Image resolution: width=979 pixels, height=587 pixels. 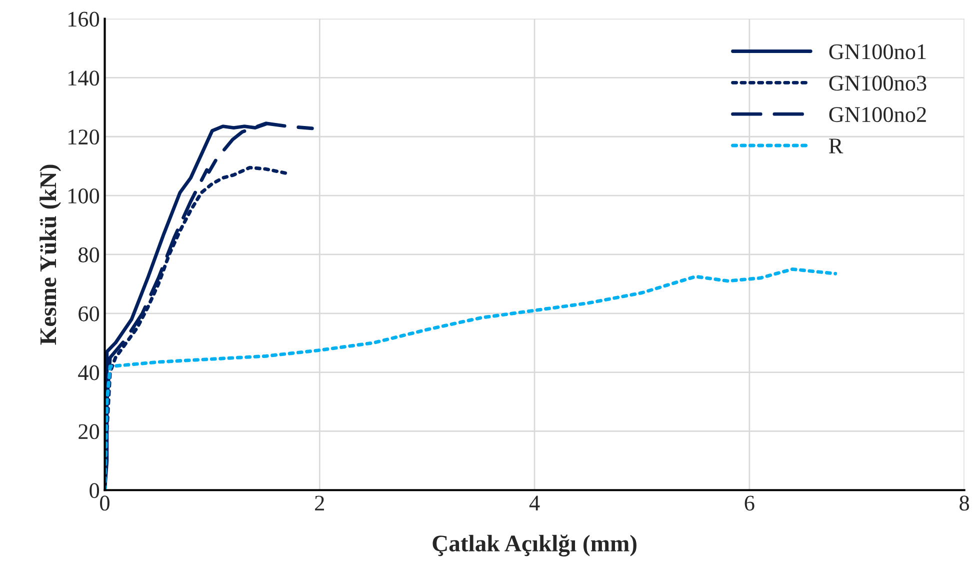 I want to click on y-tick-label: 60, so click(x=89, y=314).